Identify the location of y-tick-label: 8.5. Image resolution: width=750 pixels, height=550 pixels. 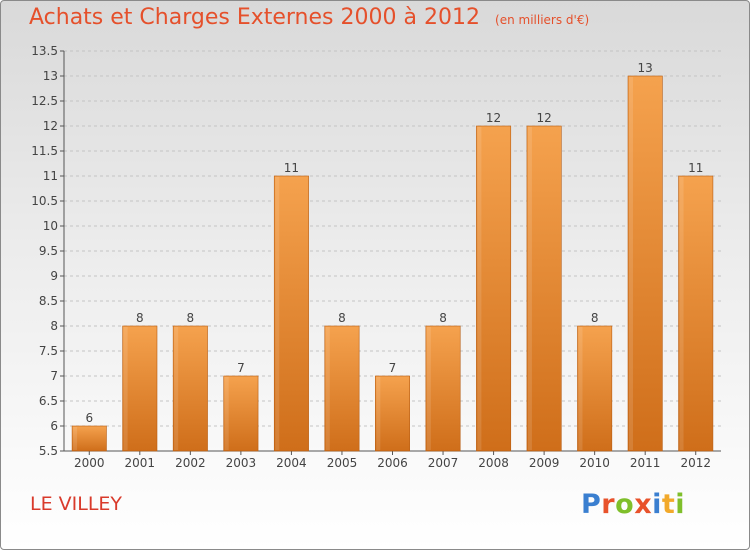
(48, 301).